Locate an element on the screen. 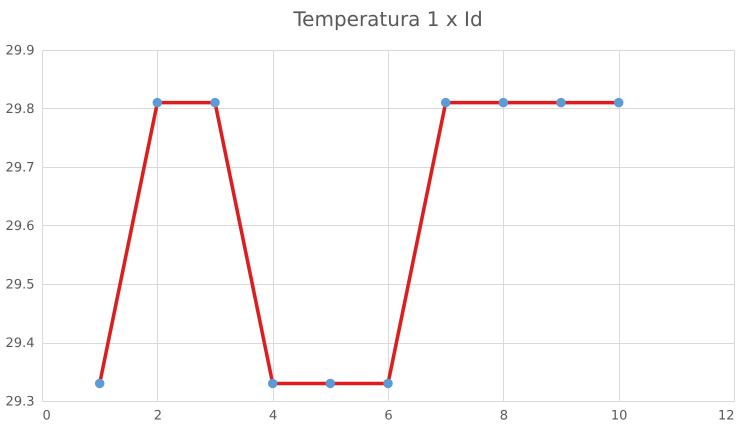  x-tick-label: 2 is located at coordinates (158, 416).